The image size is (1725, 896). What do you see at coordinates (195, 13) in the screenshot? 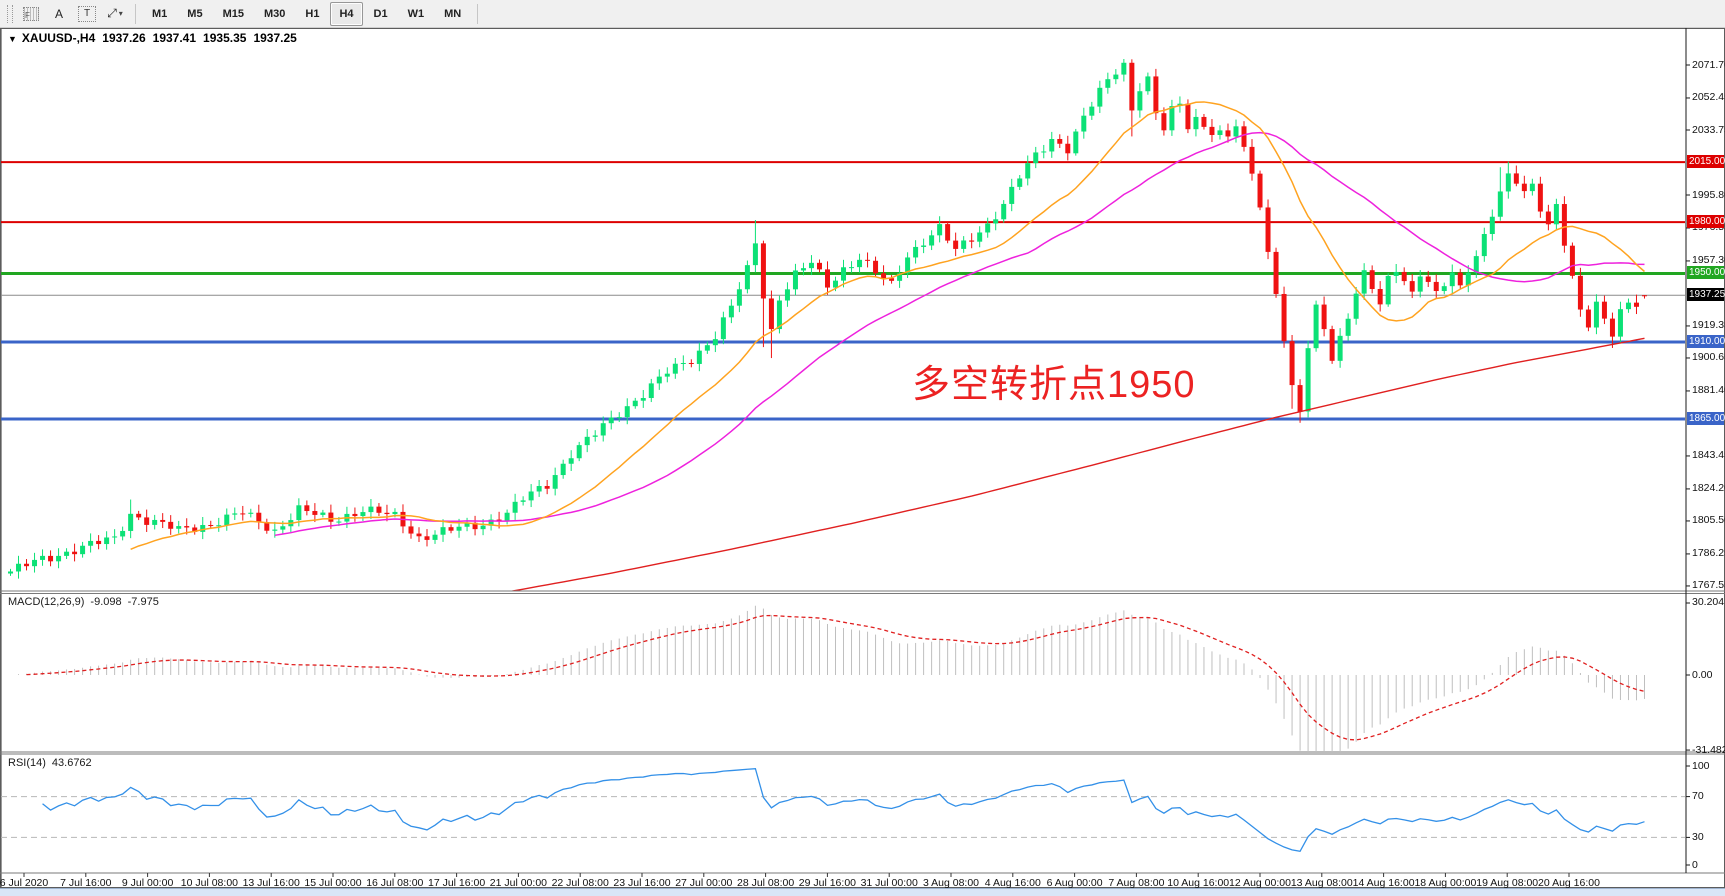
I see `timeframe-button-m5: M5` at bounding box center [195, 13].